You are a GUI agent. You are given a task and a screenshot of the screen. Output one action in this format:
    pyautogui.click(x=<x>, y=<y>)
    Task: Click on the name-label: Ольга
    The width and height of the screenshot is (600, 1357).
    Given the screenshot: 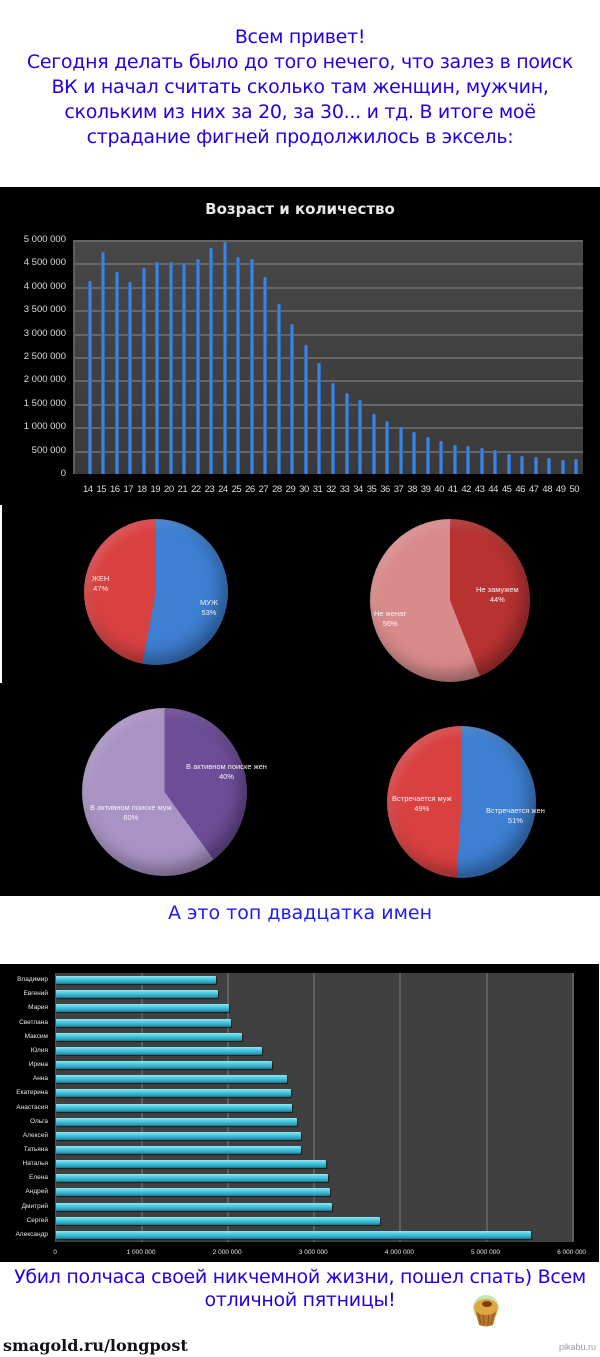 What is the action you would take?
    pyautogui.click(x=38, y=1121)
    